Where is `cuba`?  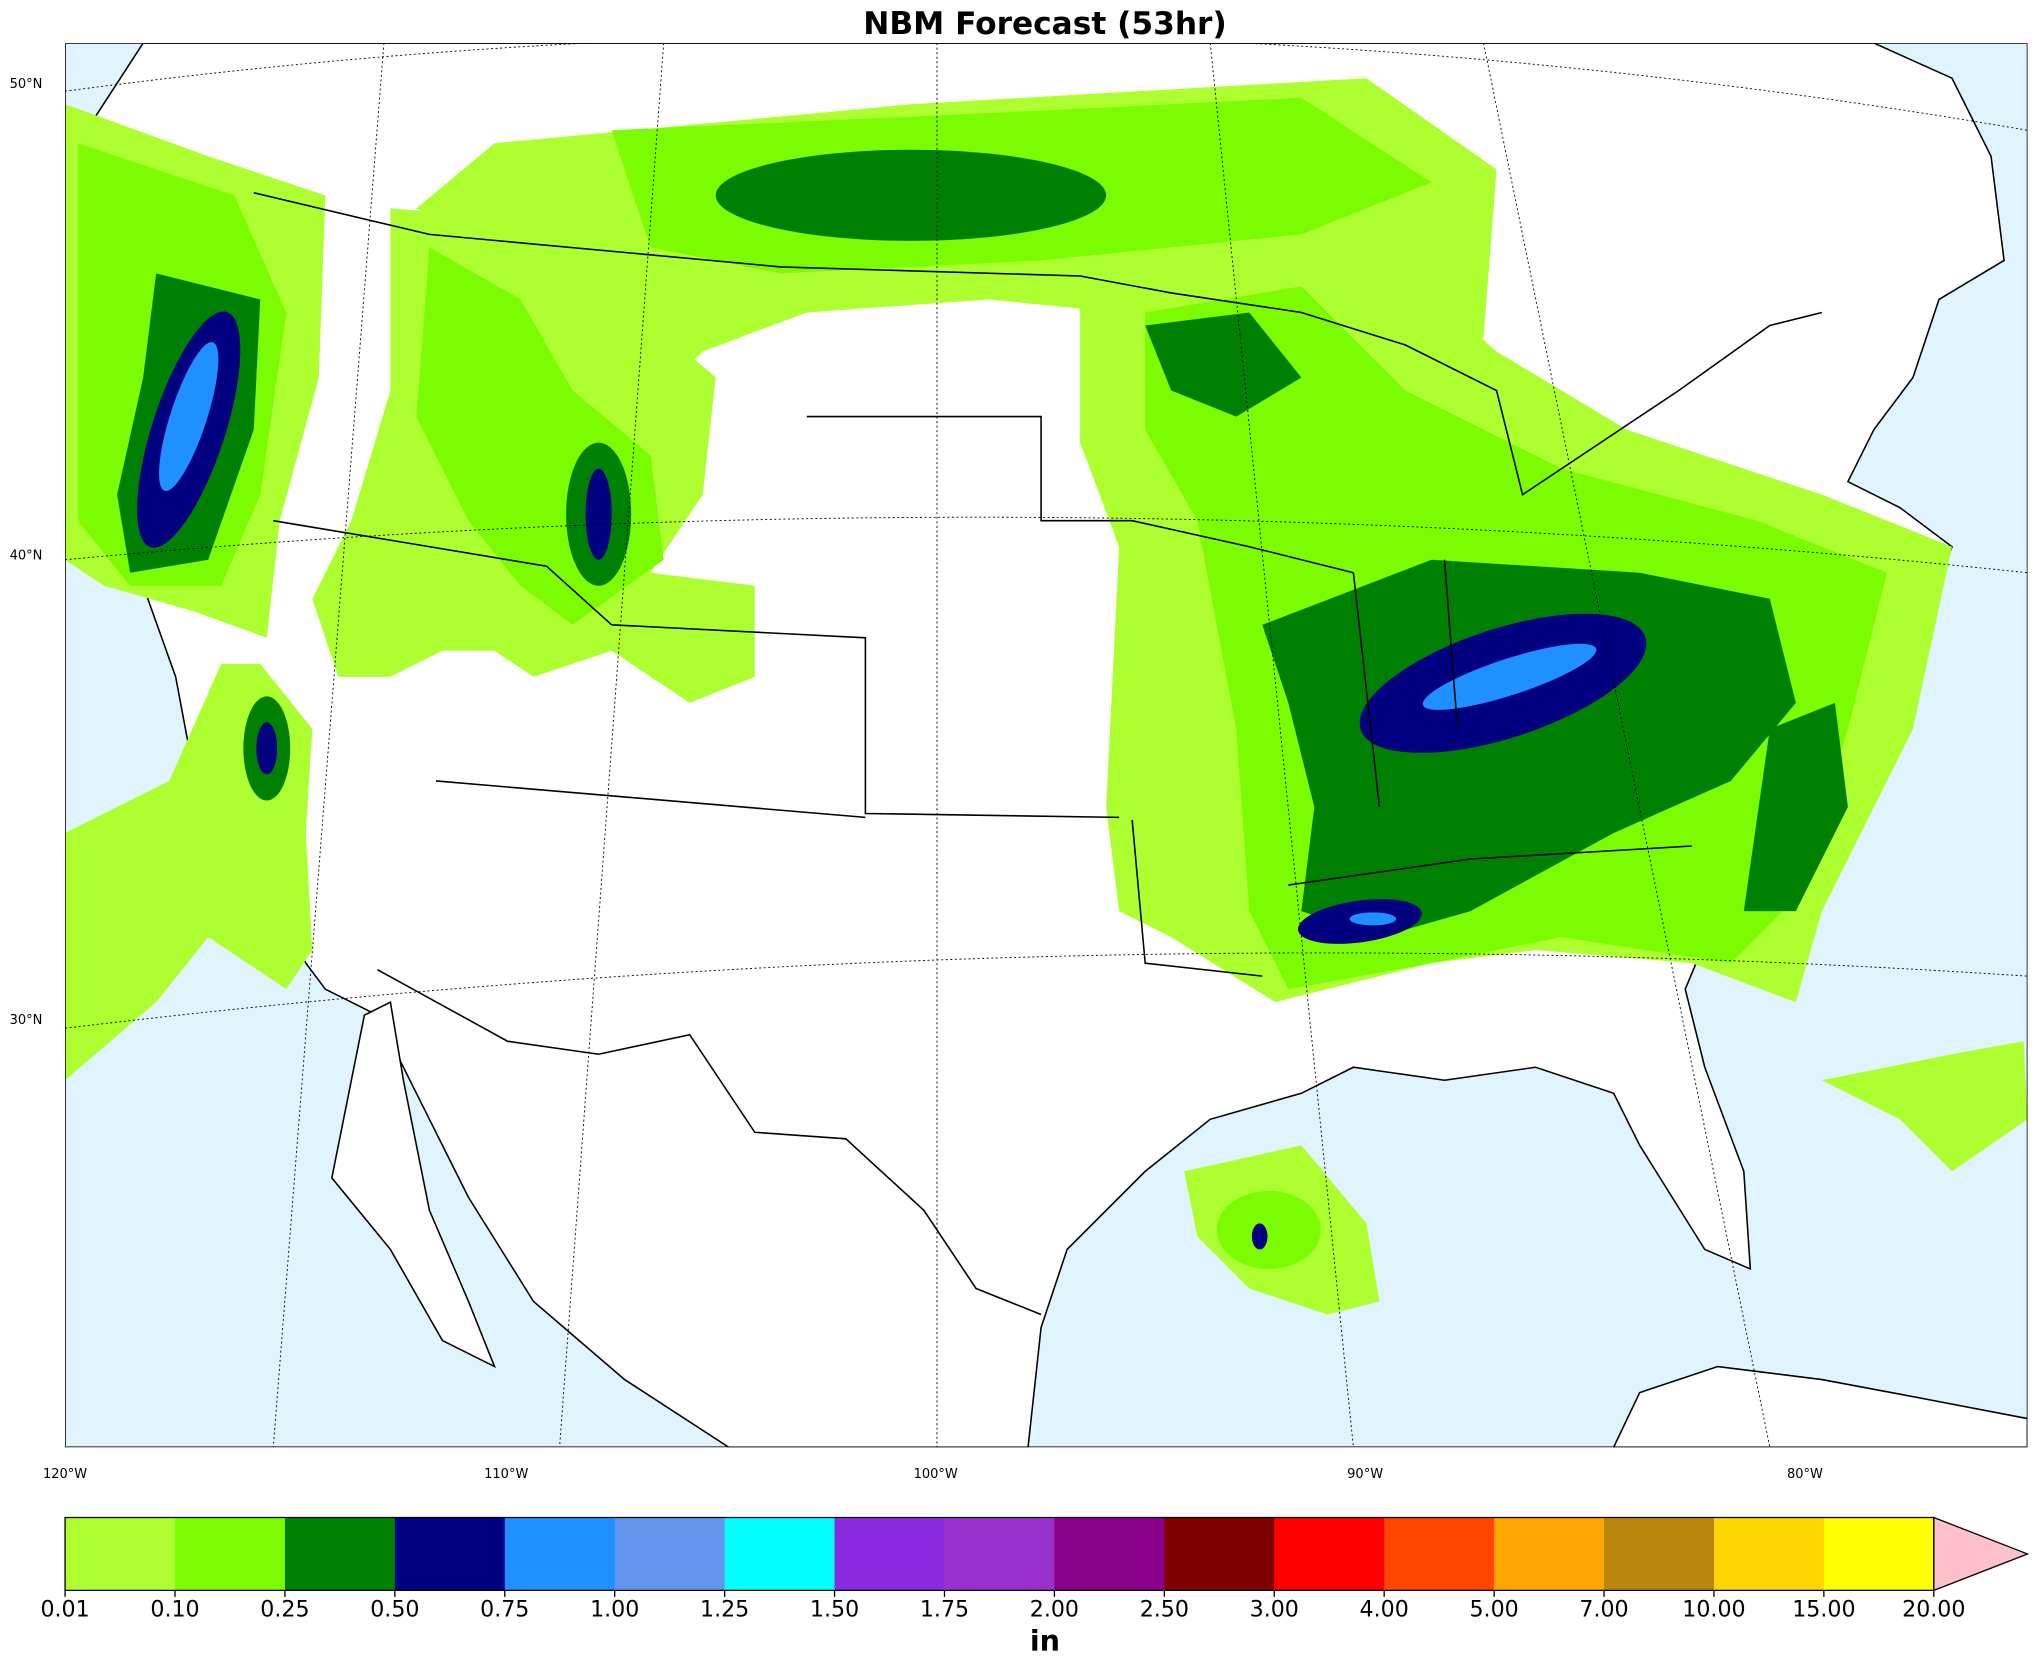
cuba is located at coordinates (1820, 1406).